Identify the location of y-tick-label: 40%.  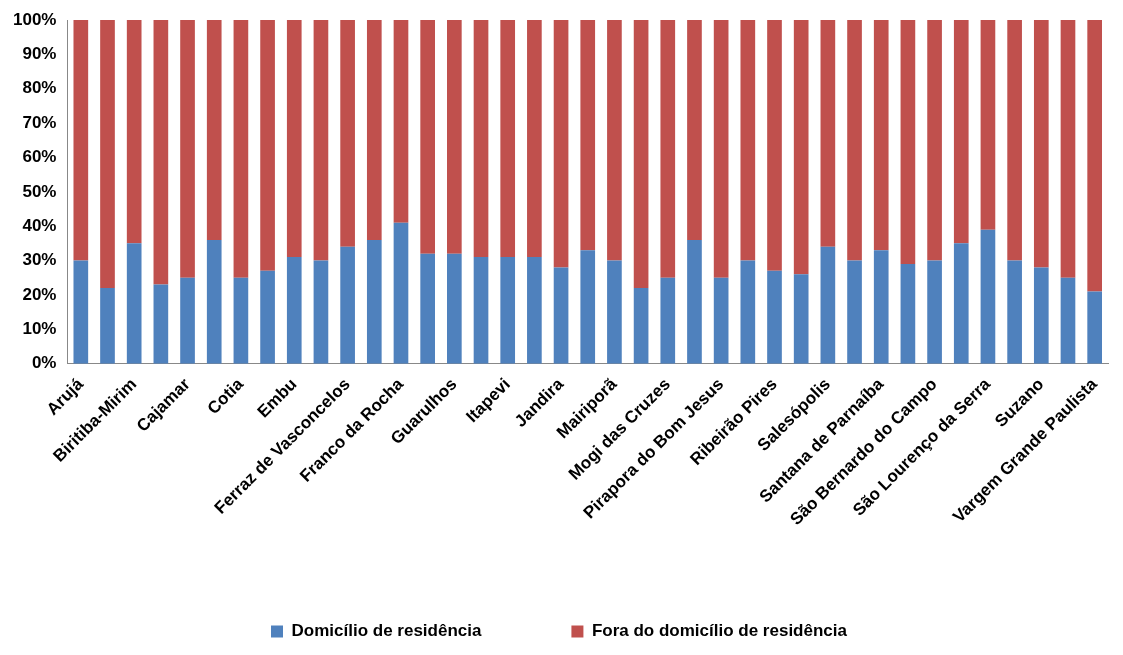
(39, 225).